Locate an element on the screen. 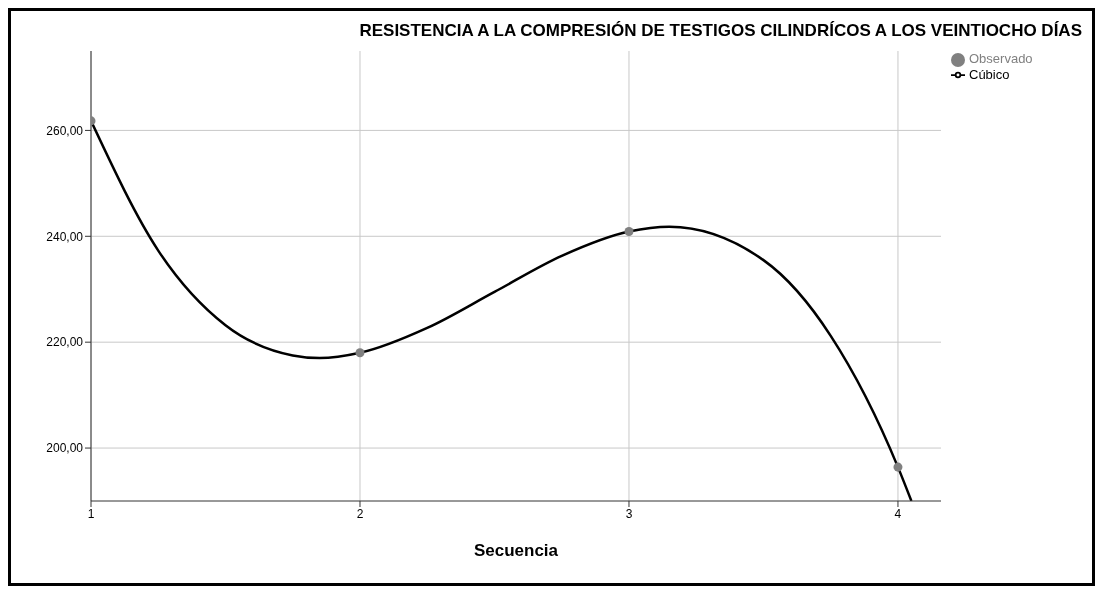  y-tick-label: 200,00 is located at coordinates (65, 448).